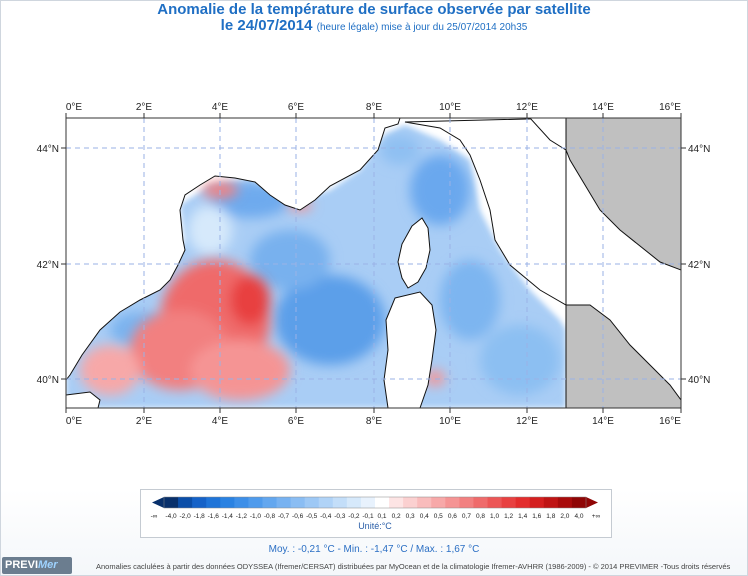  What do you see at coordinates (220, 421) in the screenshot?
I see `lon-label-bottom: 4°E` at bounding box center [220, 421].